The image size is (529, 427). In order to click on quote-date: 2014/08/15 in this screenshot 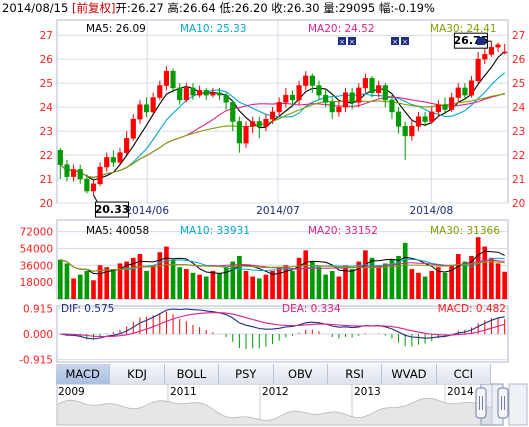, I will do `click(35, 8)`.